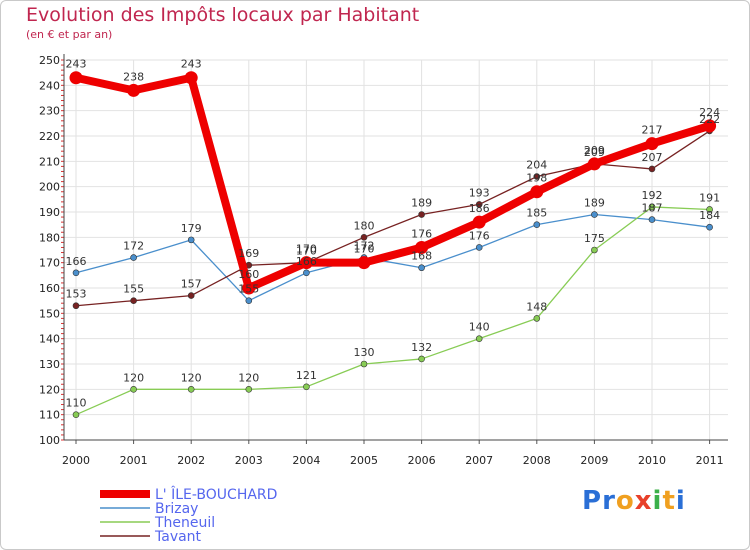  I want to click on data-label: 180, so click(364, 225).